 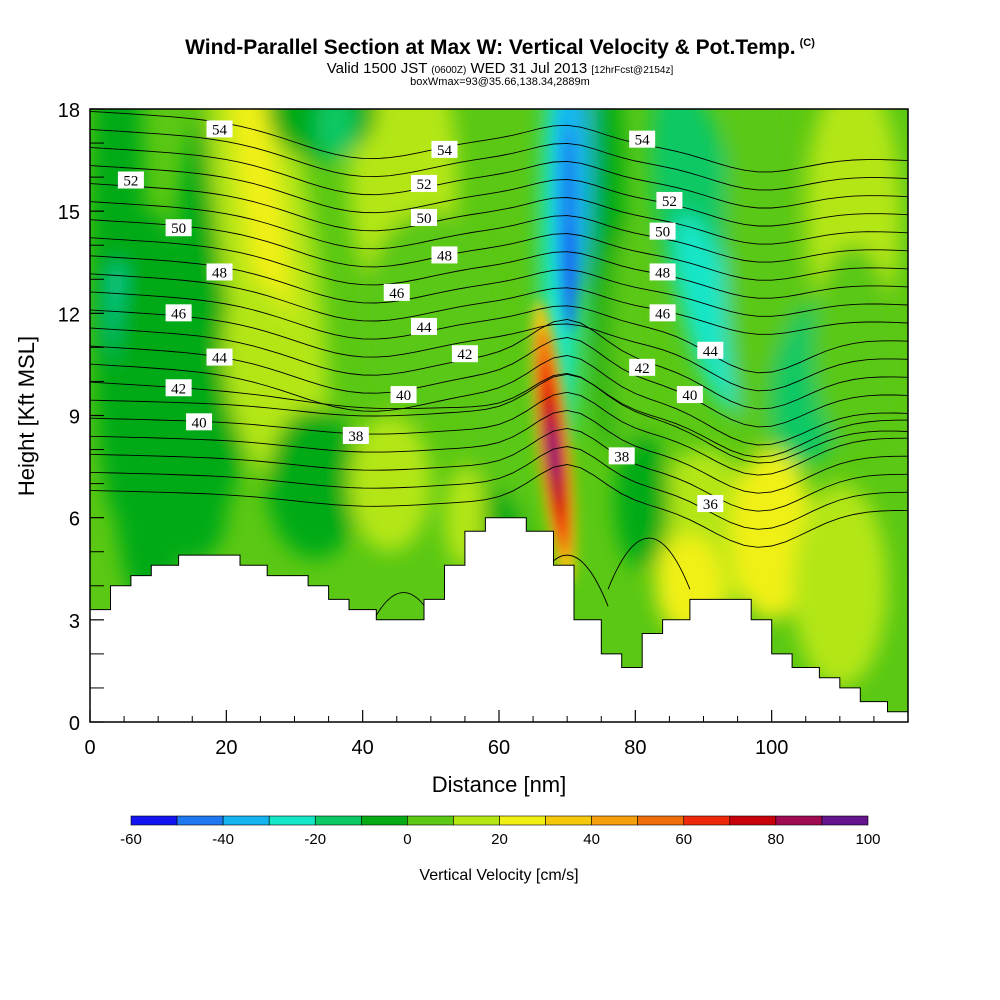 I want to click on isentrope-label: 50, so click(x=662, y=231).